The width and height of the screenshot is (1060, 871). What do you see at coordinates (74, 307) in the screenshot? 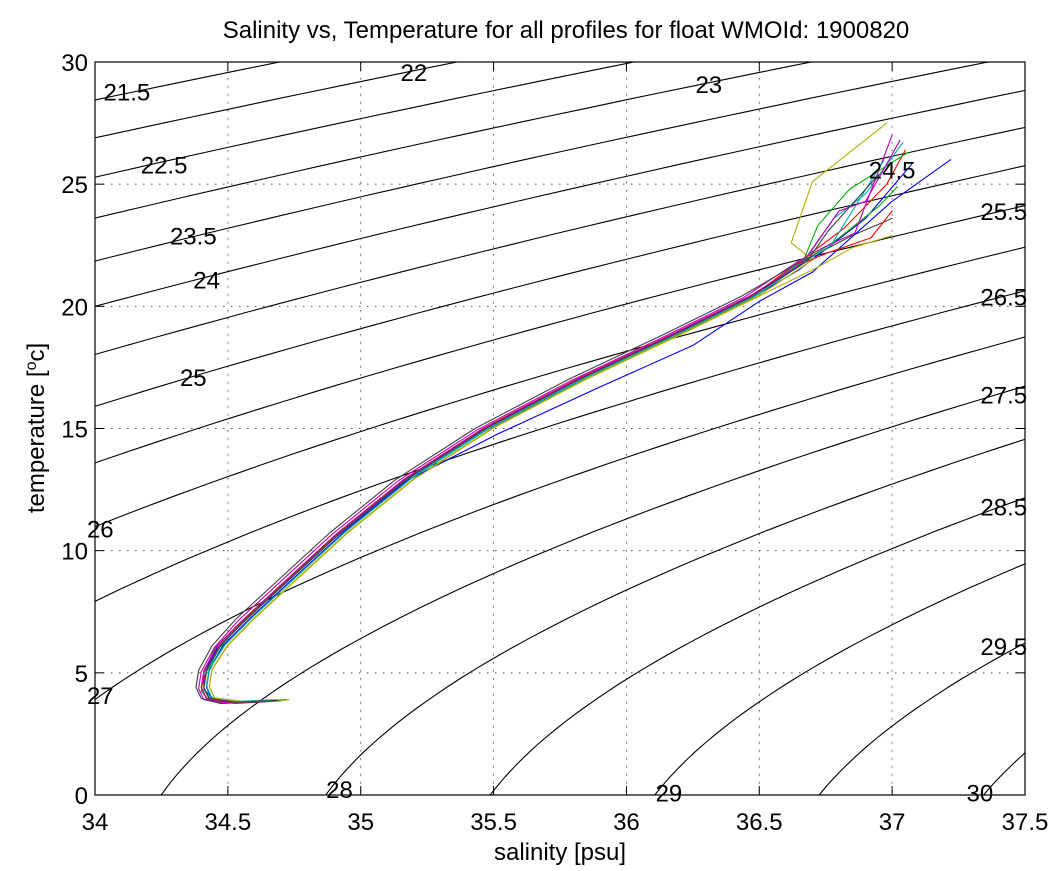
I see `y-tick-label: 20` at bounding box center [74, 307].